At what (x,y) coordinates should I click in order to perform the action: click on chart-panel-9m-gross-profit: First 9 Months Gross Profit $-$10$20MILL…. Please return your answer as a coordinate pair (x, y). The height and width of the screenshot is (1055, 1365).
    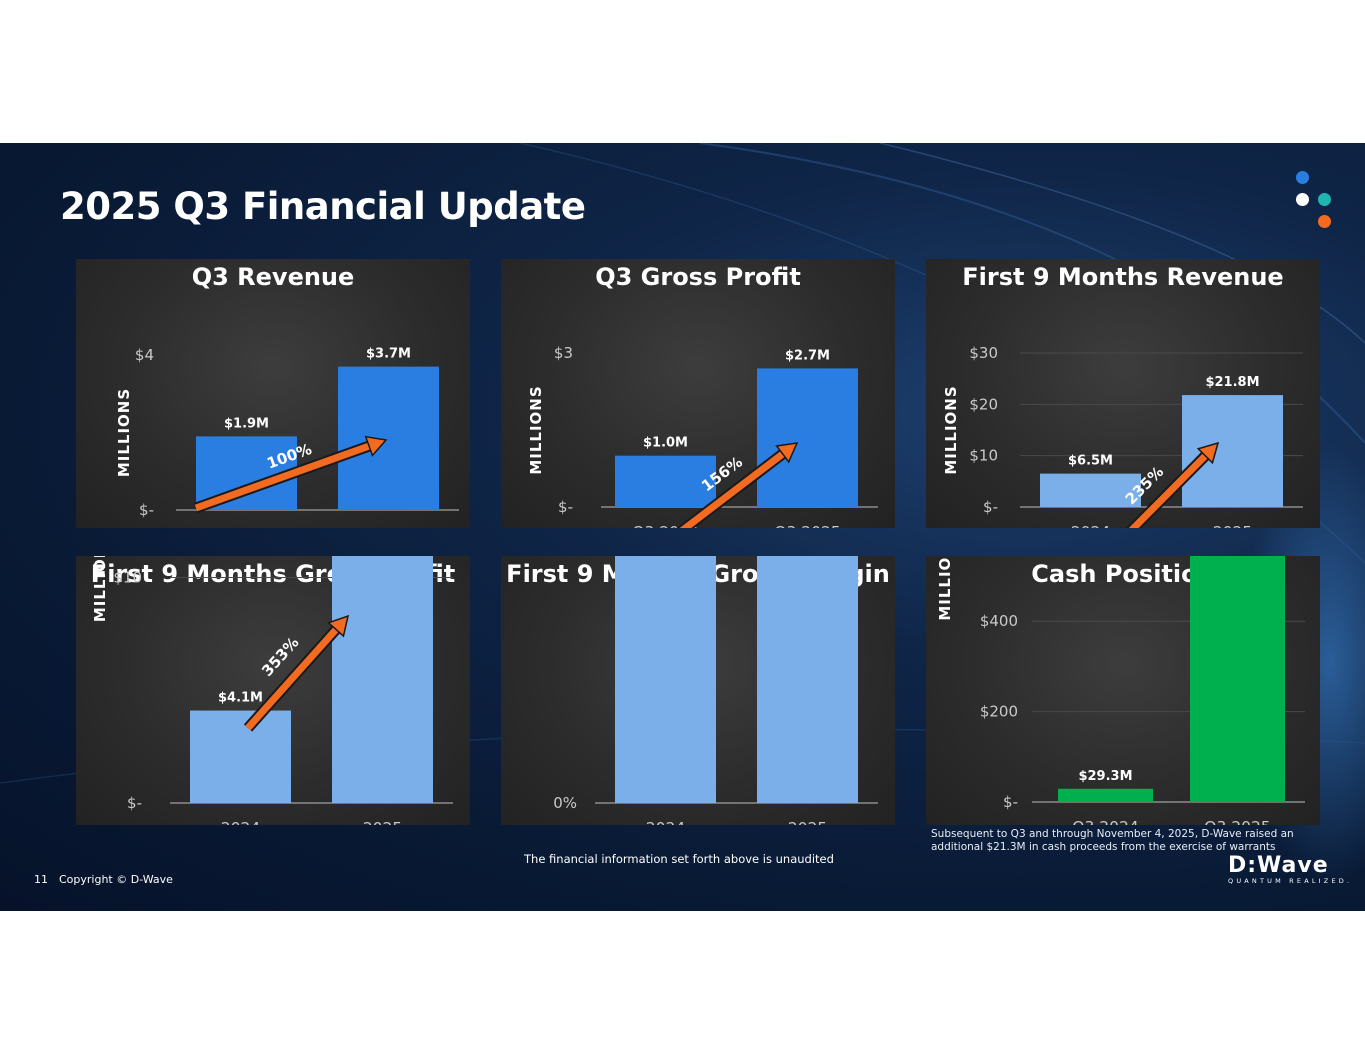
    Looking at the image, I should click on (273, 690).